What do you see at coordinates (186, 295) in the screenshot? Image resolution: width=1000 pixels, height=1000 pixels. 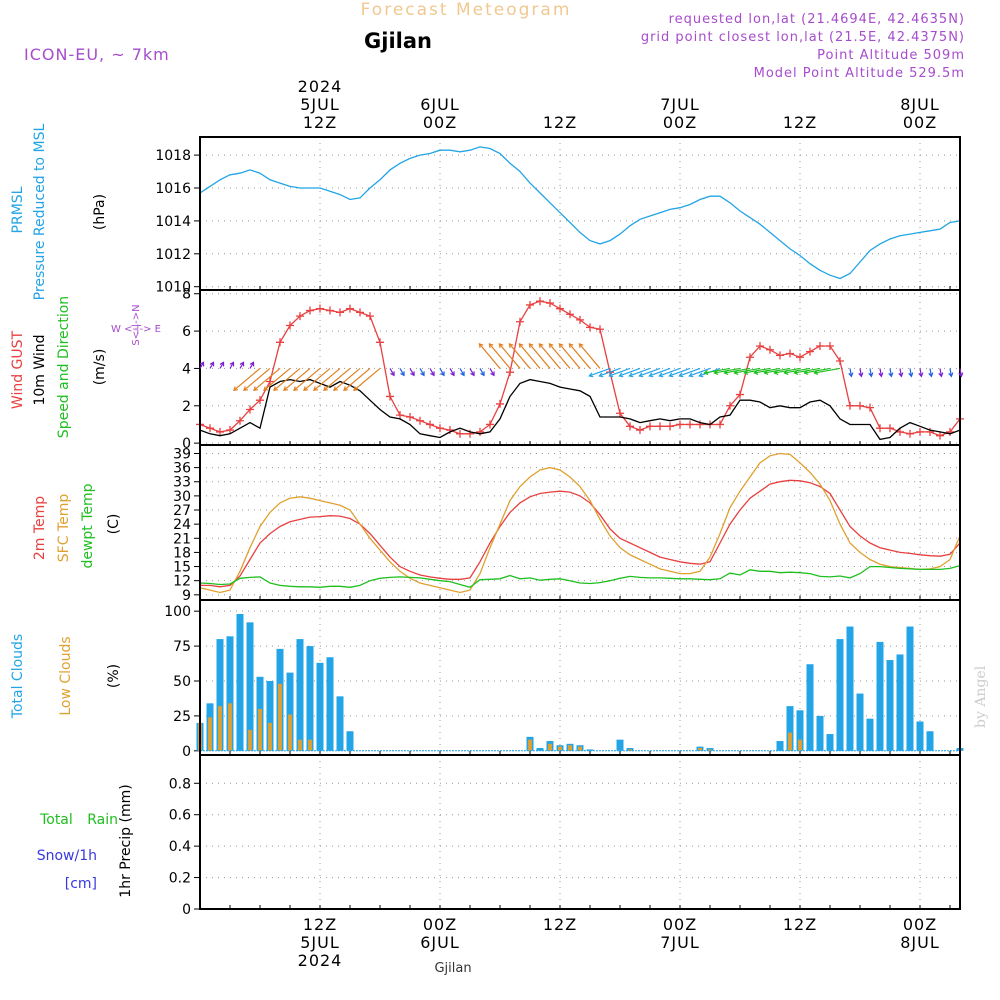 I see `wind-tick-label: 8` at bounding box center [186, 295].